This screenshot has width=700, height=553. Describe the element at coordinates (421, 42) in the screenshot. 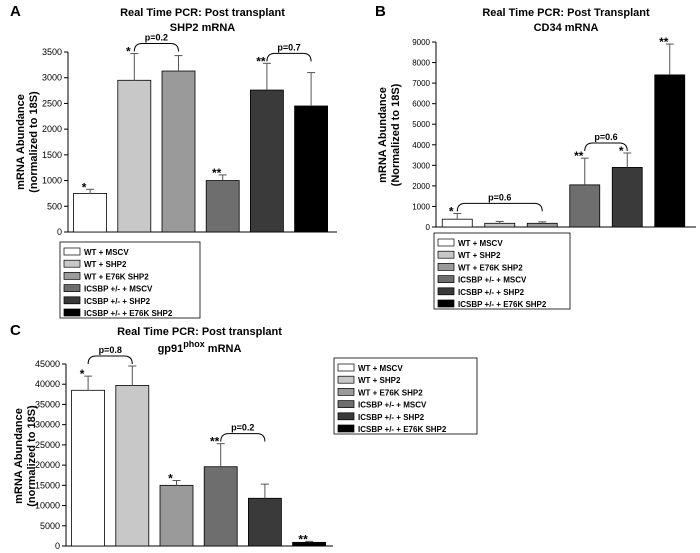

I see `y-tick-label: 9000` at that location.